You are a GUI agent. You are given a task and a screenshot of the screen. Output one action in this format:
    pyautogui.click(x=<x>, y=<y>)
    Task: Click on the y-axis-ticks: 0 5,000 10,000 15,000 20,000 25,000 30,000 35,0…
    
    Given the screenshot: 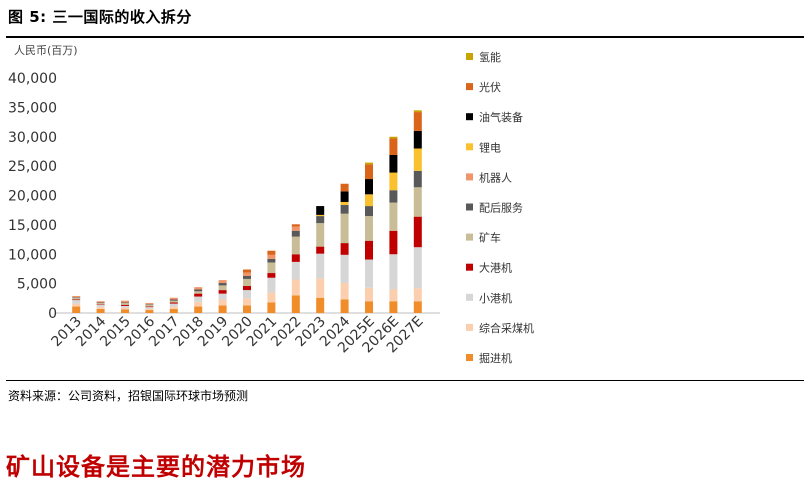 What is the action you would take?
    pyautogui.click(x=32, y=196)
    